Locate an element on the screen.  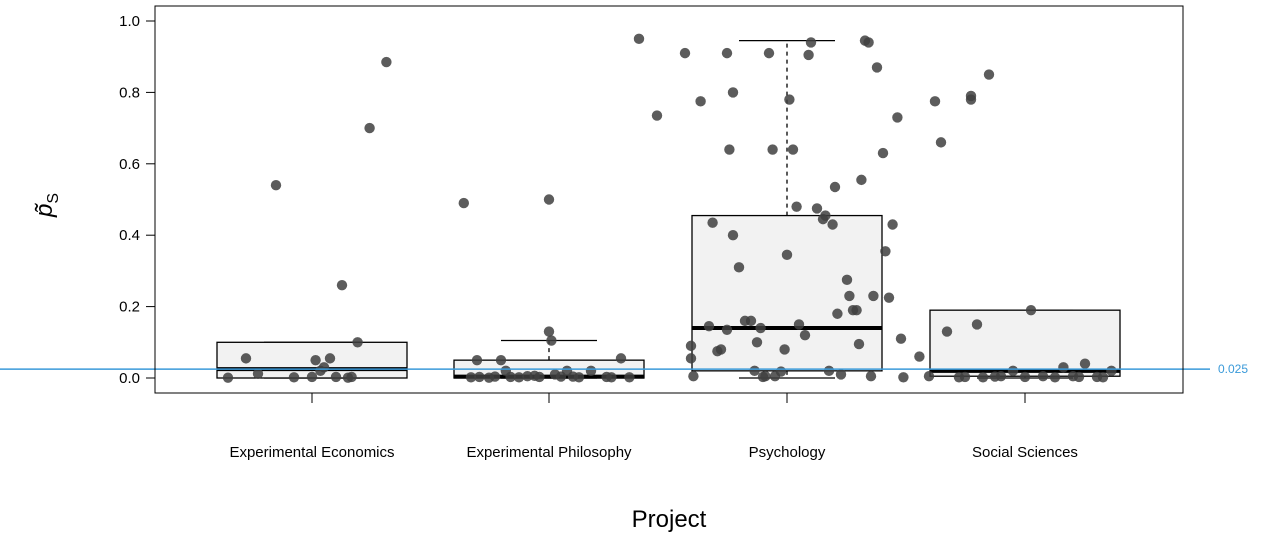
y-tick-label: 1.0 is located at coordinates (129, 21).